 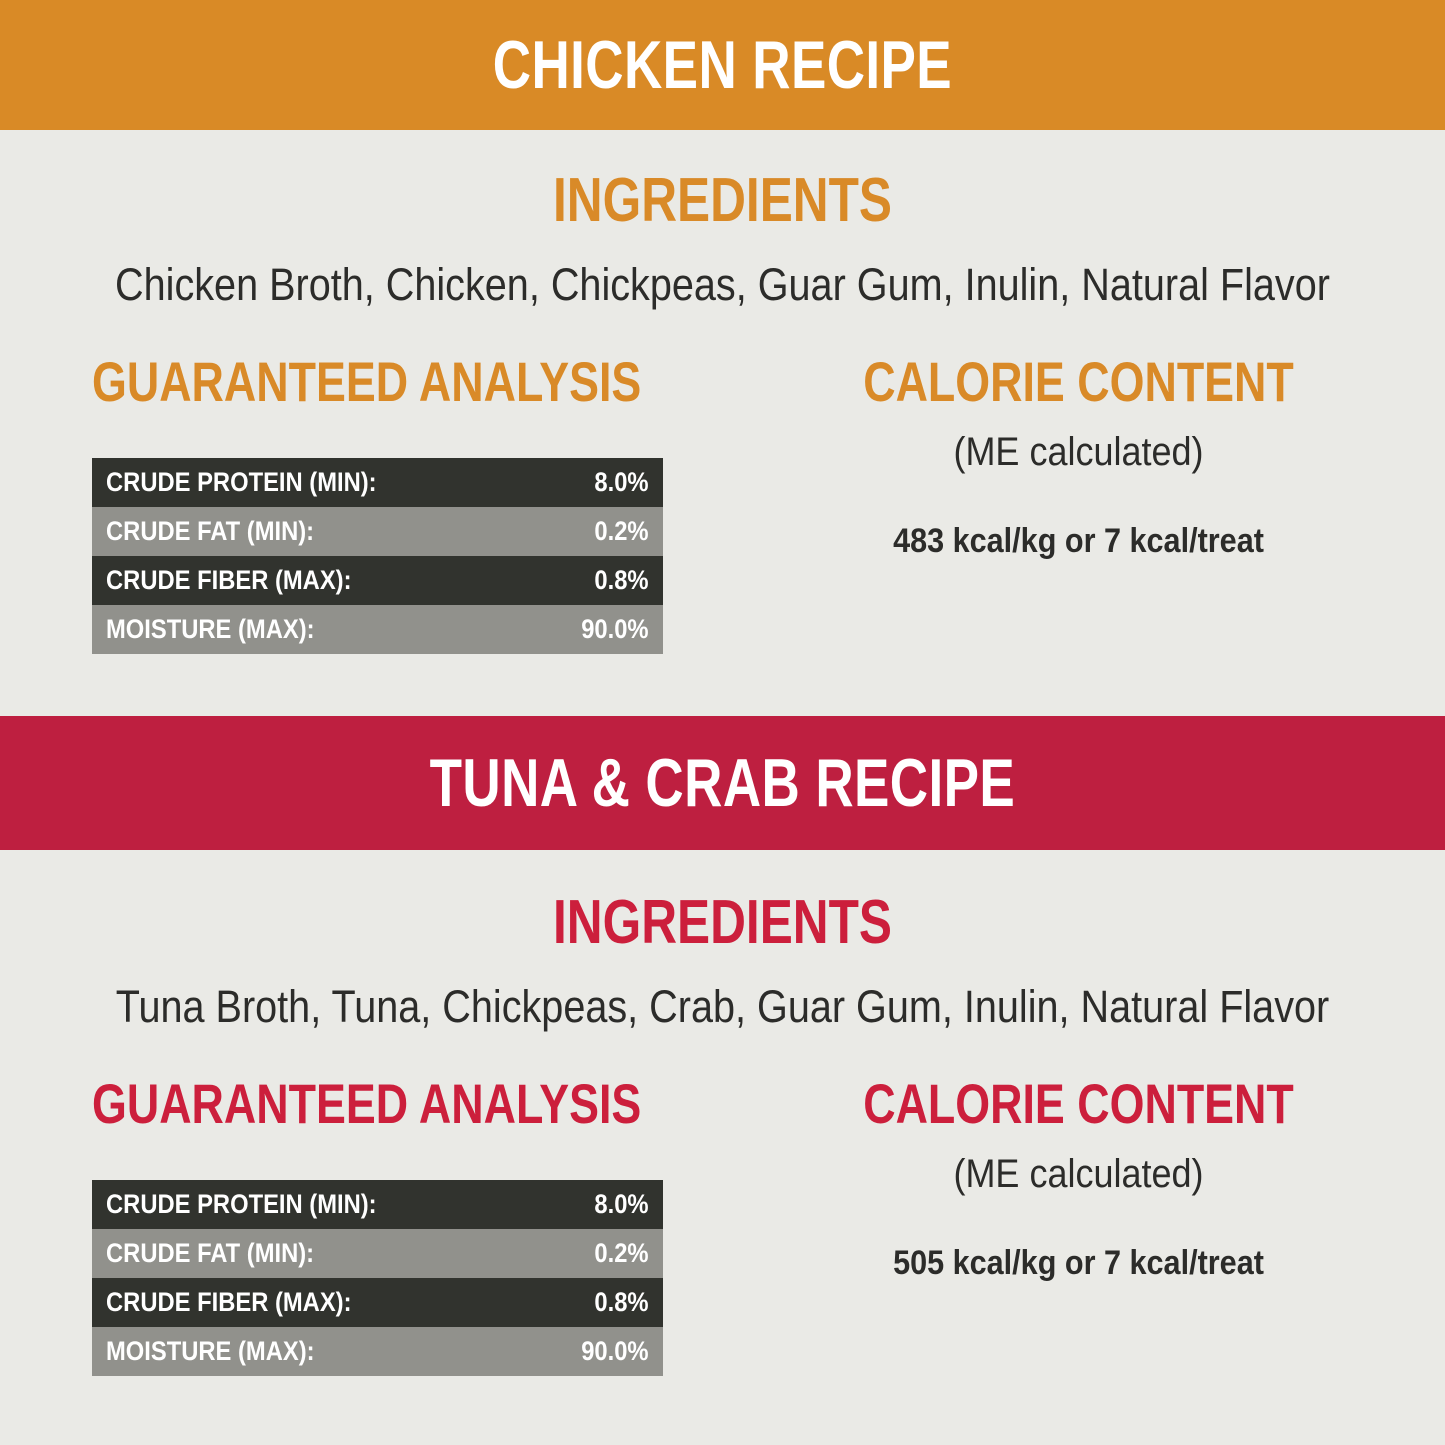 I want to click on tuna-crab-recipe-banner-title: TUNA & CRAB RECIPE, so click(x=722, y=783).